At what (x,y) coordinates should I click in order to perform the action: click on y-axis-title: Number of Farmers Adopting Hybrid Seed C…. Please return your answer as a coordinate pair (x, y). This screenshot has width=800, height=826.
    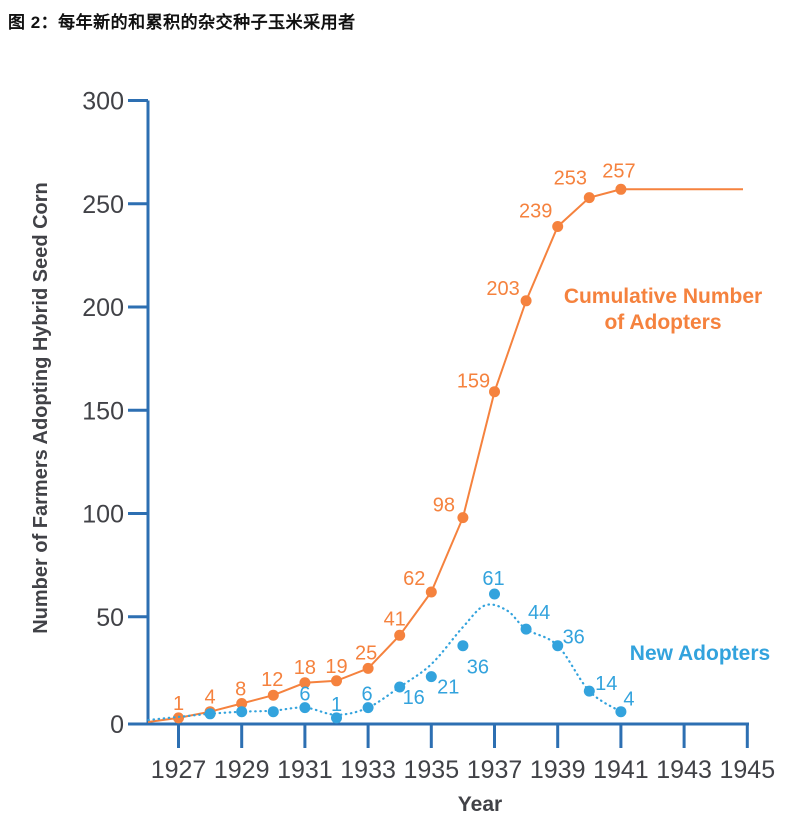
    Looking at the image, I should click on (41, 408).